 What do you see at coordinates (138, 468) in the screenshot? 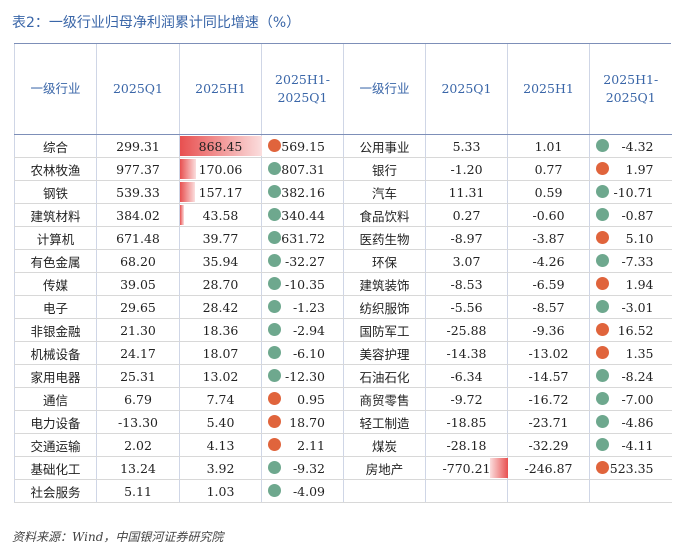
I see `q1-value: 13.24` at bounding box center [138, 468].